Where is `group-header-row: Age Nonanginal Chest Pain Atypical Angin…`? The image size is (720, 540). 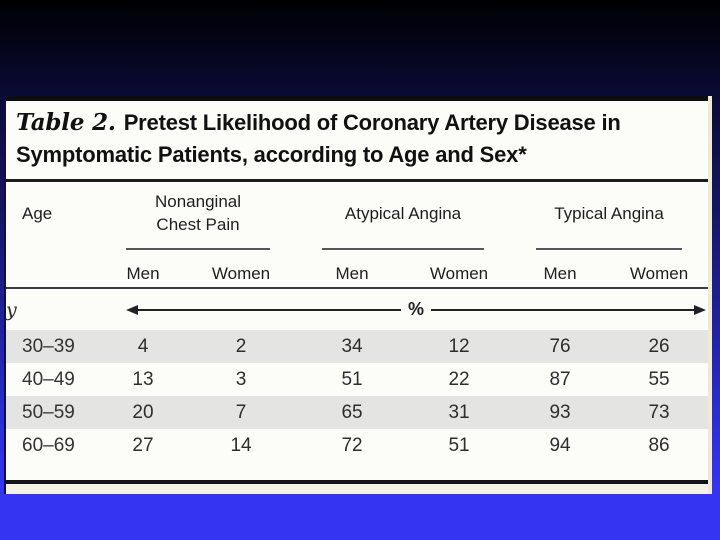
group-header-row: Age Nonanginal Chest Pain Atypical Angin… is located at coordinates (357, 213).